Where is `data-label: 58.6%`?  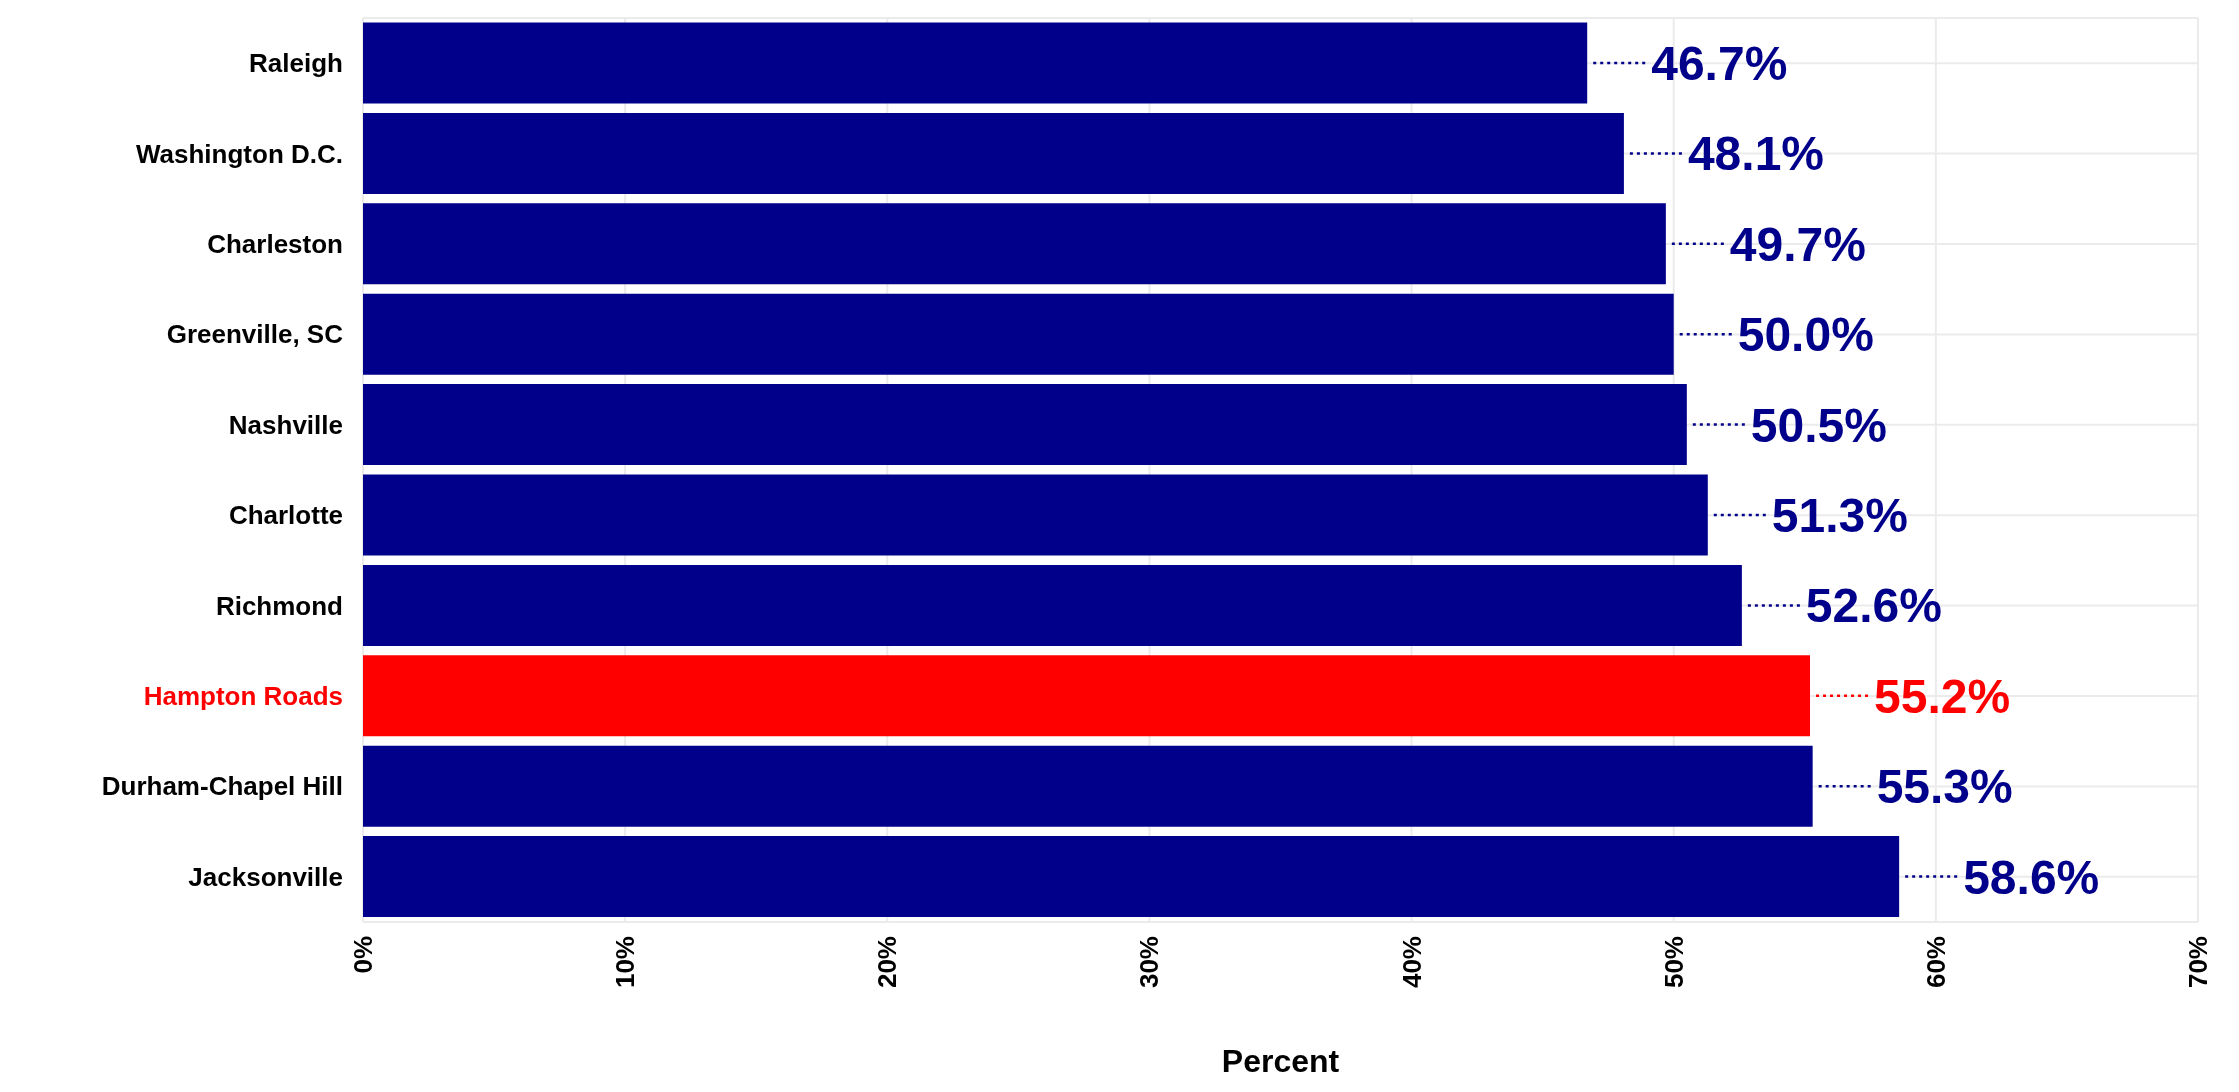 data-label: 58.6% is located at coordinates (2031, 877).